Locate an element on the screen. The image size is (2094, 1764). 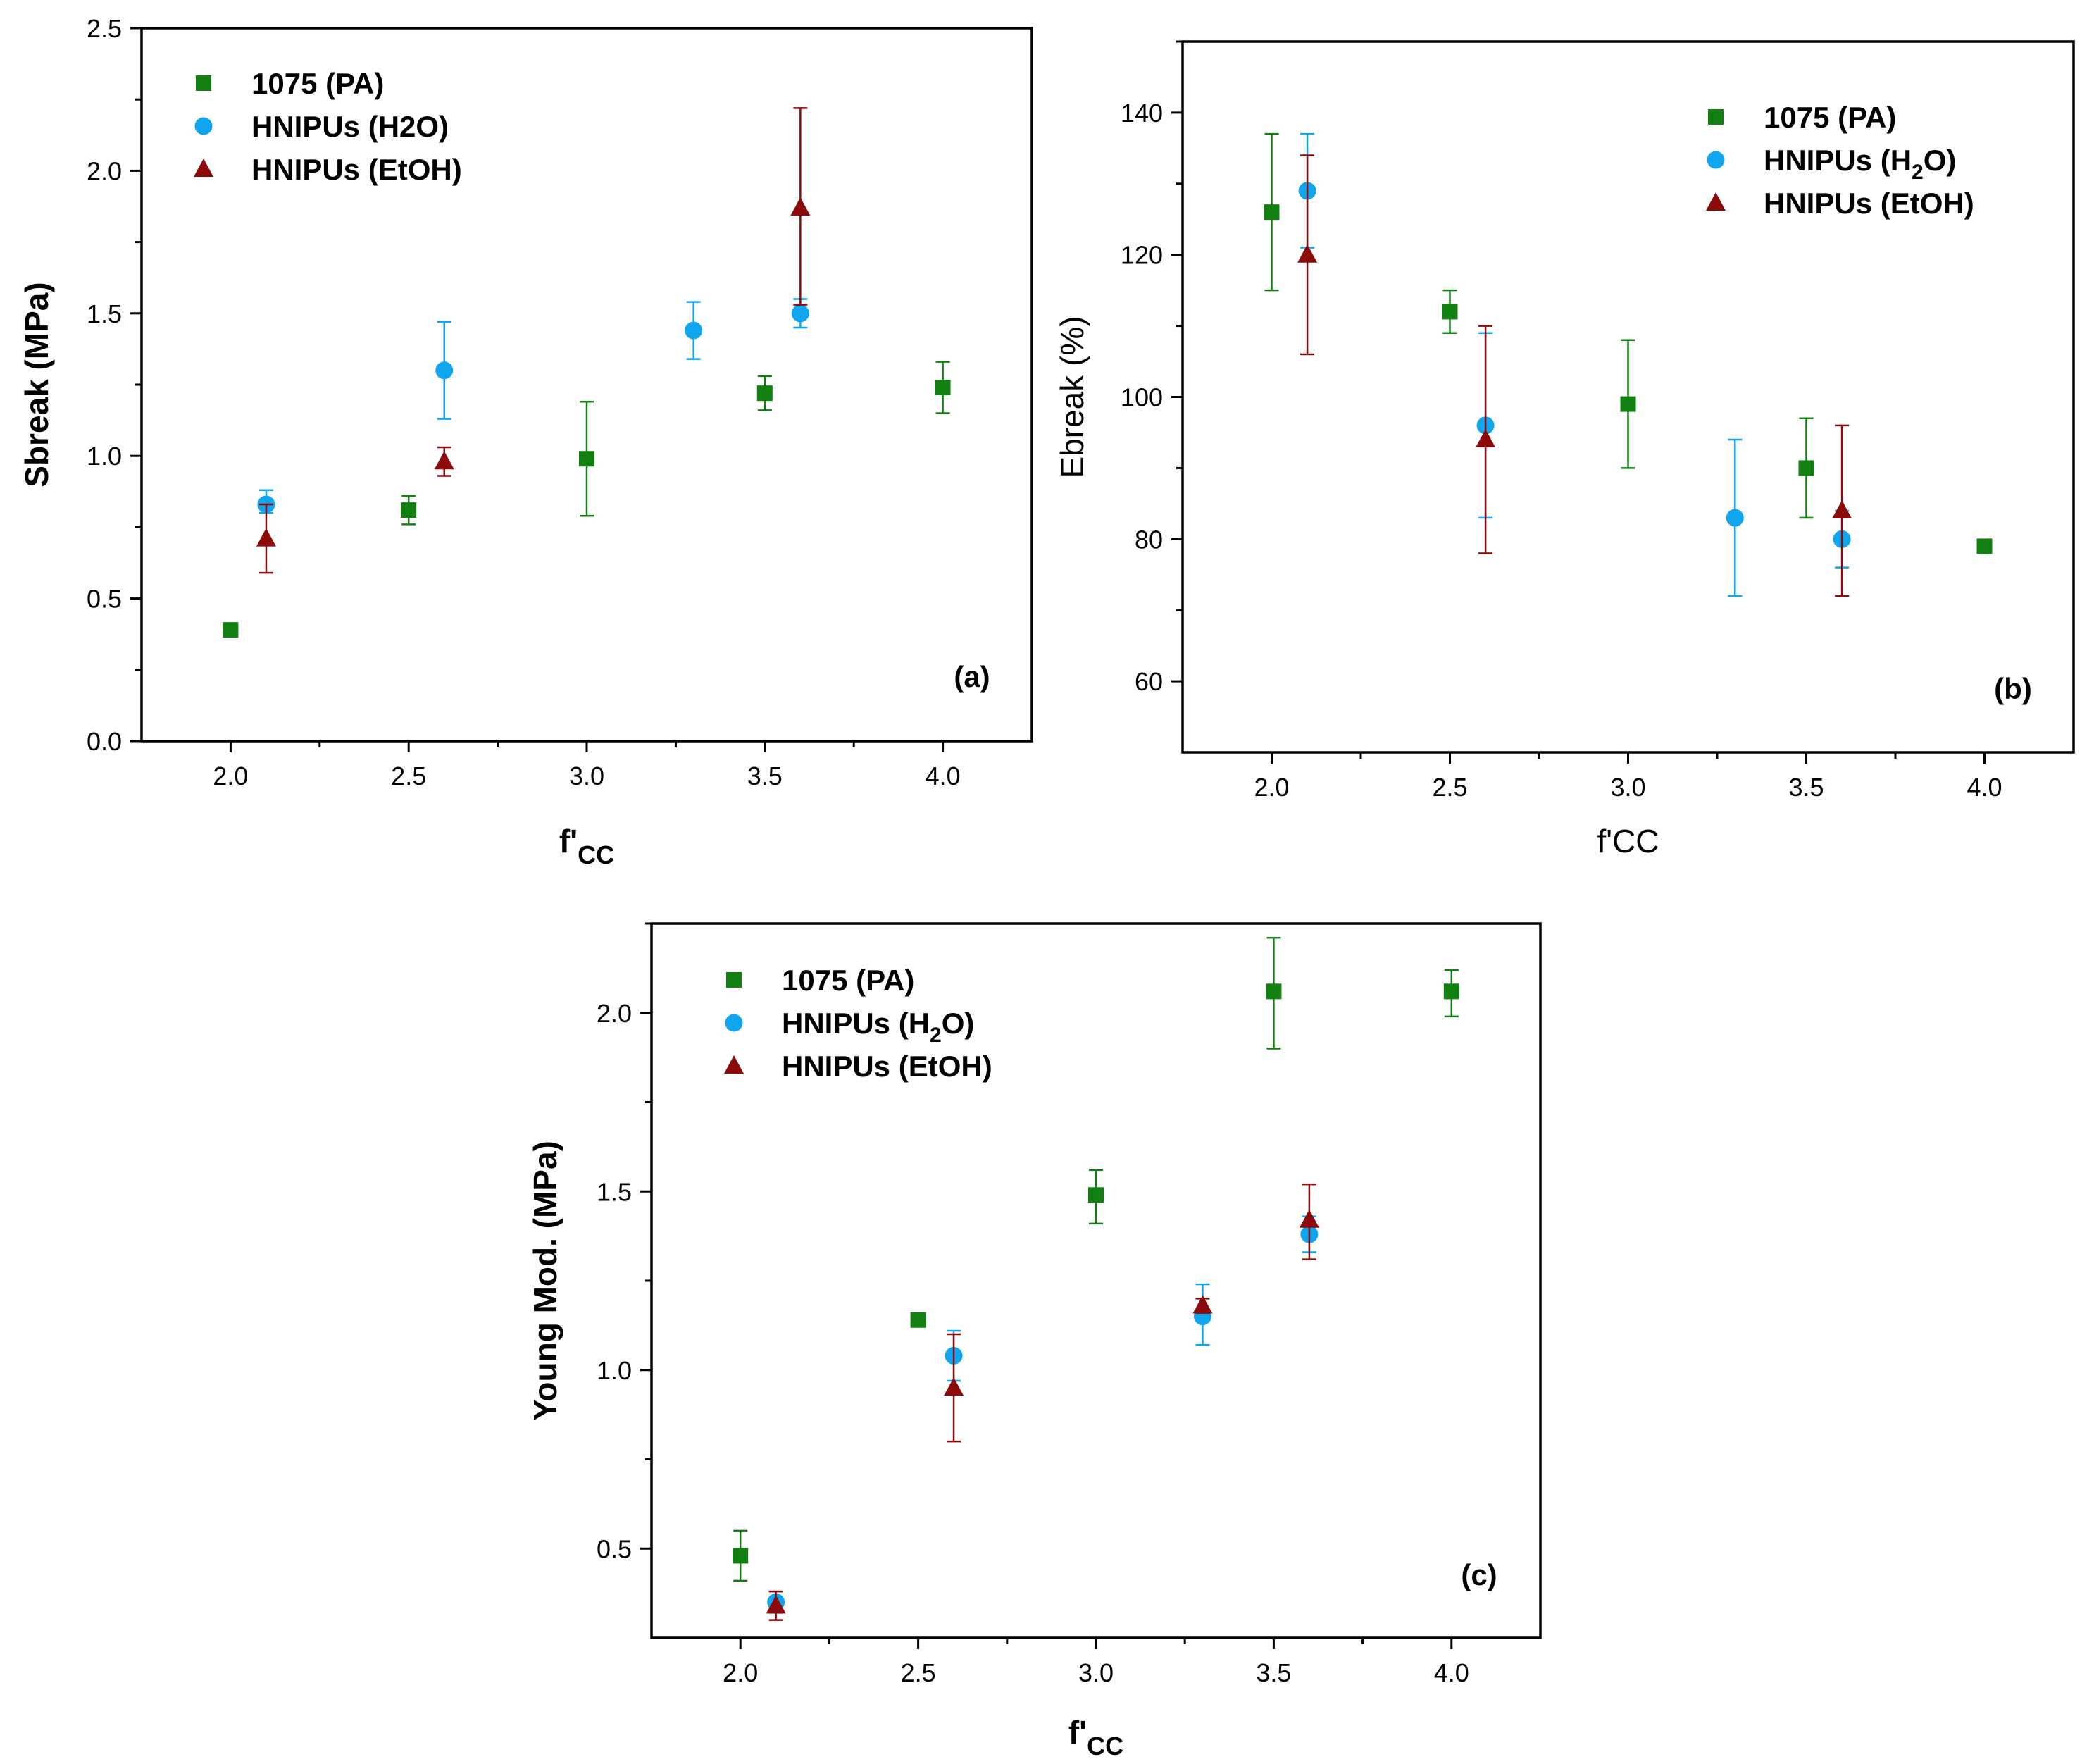
y-tick-label: 0.0 is located at coordinates (104, 742).